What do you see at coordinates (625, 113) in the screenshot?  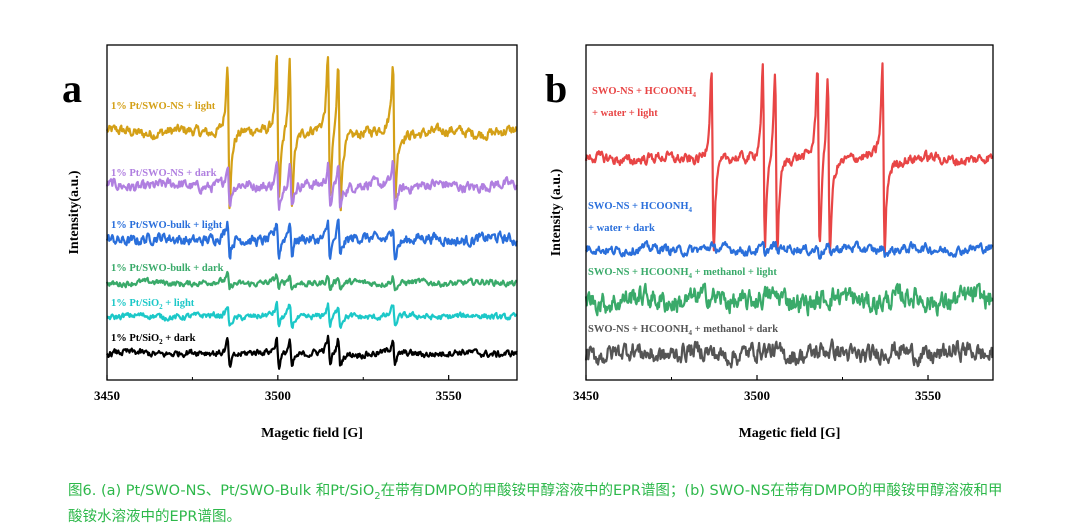 I see `legend-label-1-line2: + water + light` at bounding box center [625, 113].